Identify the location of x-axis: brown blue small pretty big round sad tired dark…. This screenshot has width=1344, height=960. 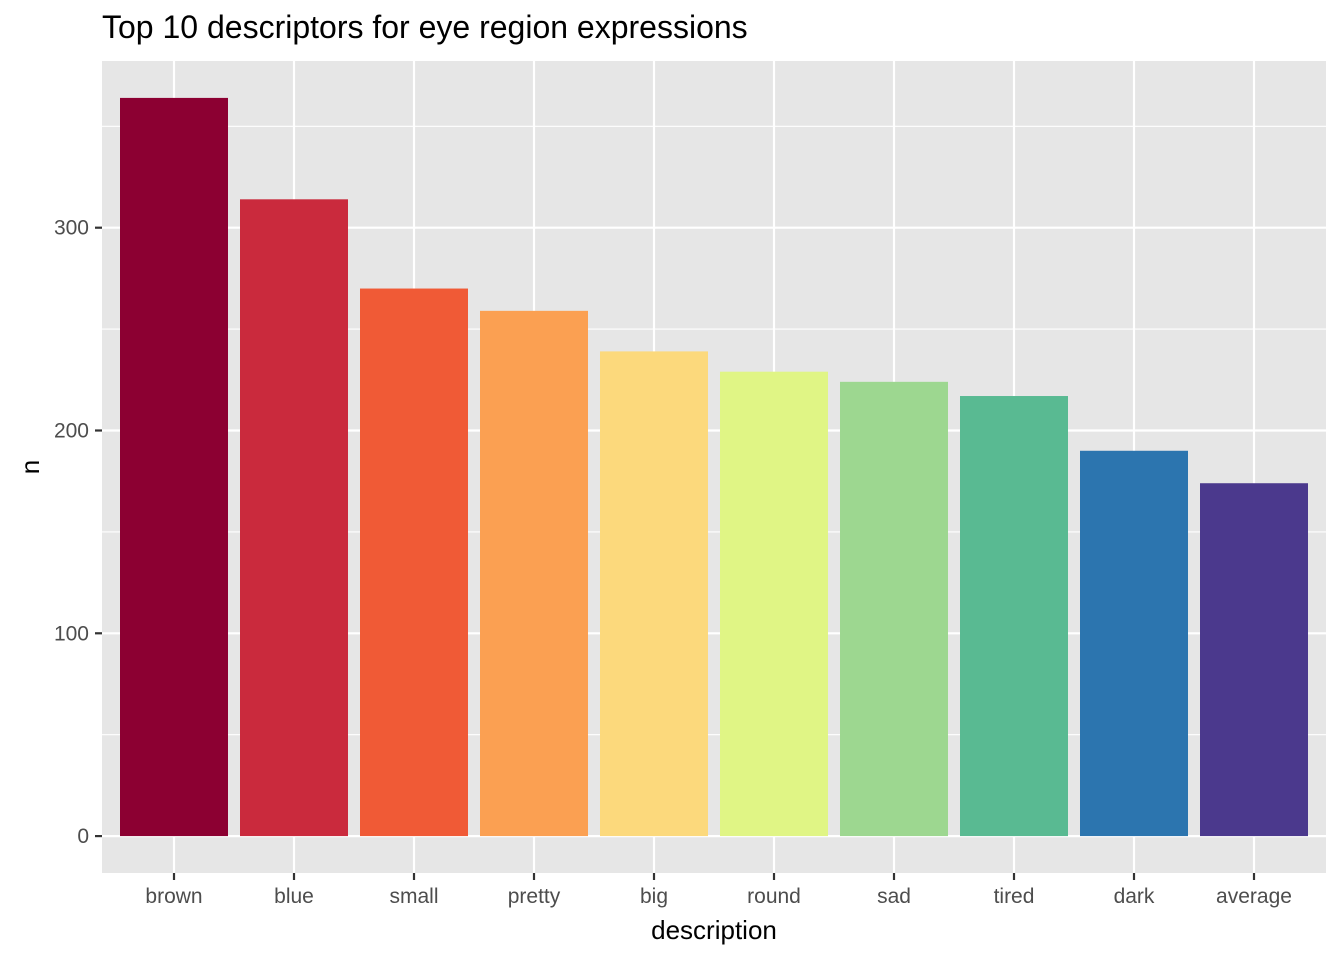
(718, 890).